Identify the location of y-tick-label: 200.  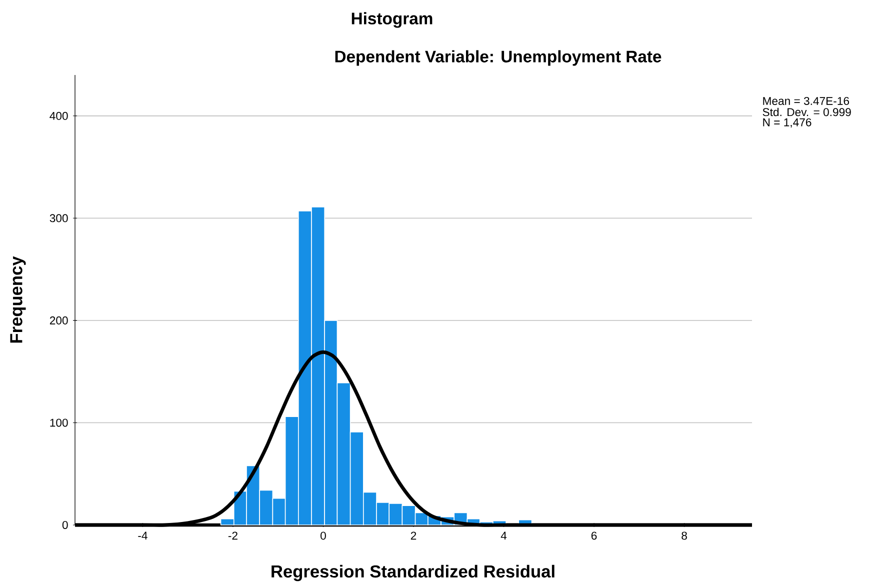
(59, 320).